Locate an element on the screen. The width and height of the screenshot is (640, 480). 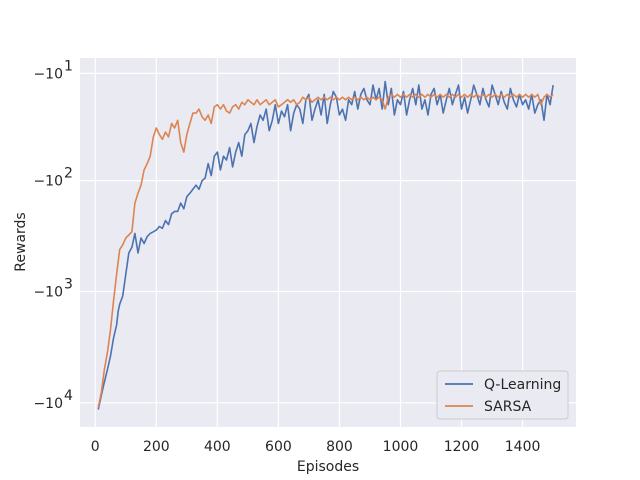
x-tick-label: 0 is located at coordinates (95, 447).